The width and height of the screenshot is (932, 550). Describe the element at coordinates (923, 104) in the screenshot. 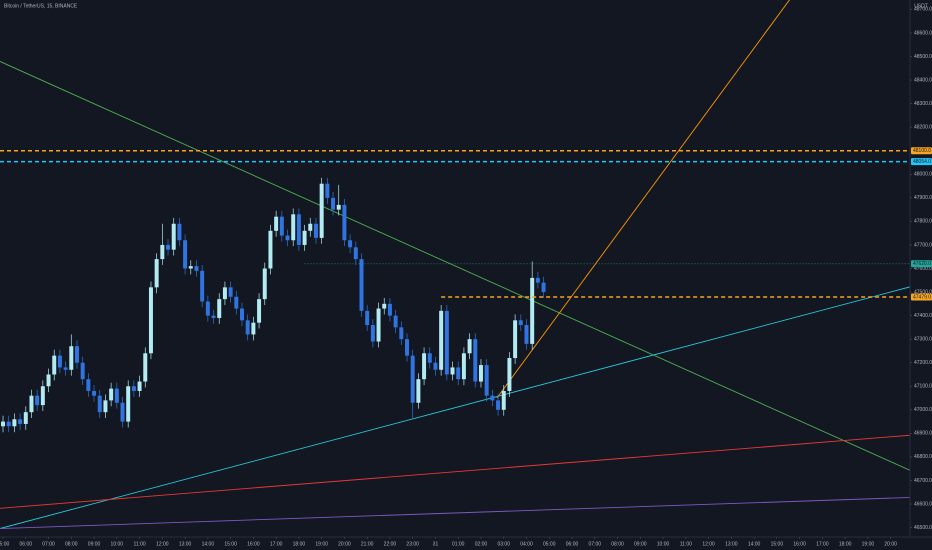

I see `y-tick-label: 48300.0` at that location.